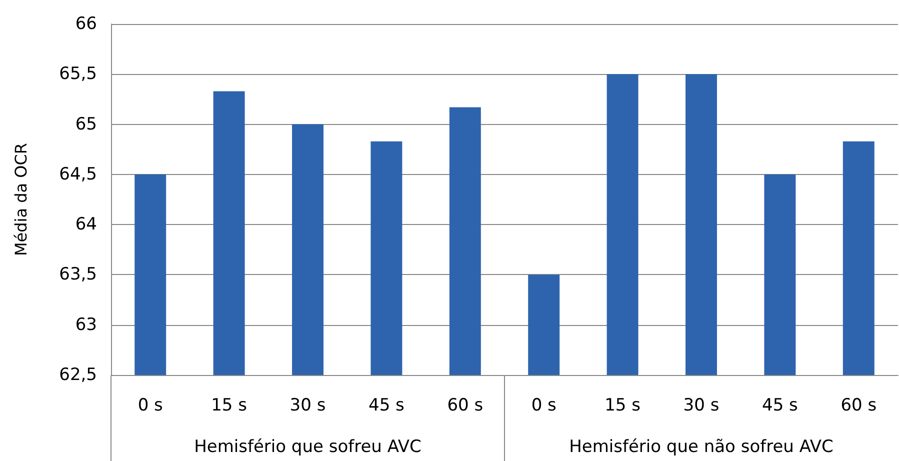  What do you see at coordinates (86, 324) in the screenshot?
I see `y-tick-label: 63` at bounding box center [86, 324].